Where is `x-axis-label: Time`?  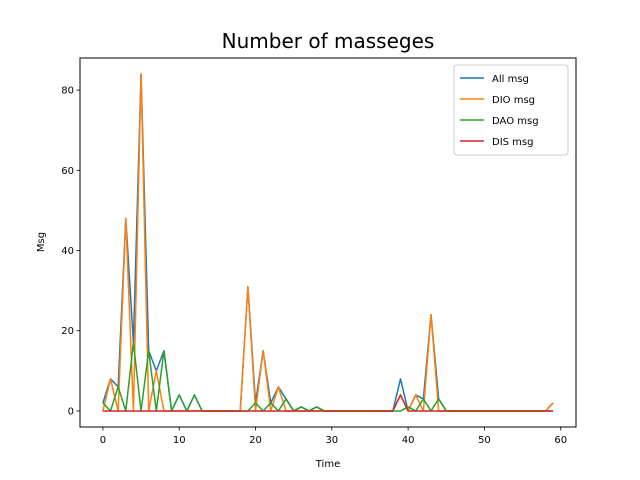
x-axis-label: Time is located at coordinates (327, 464).